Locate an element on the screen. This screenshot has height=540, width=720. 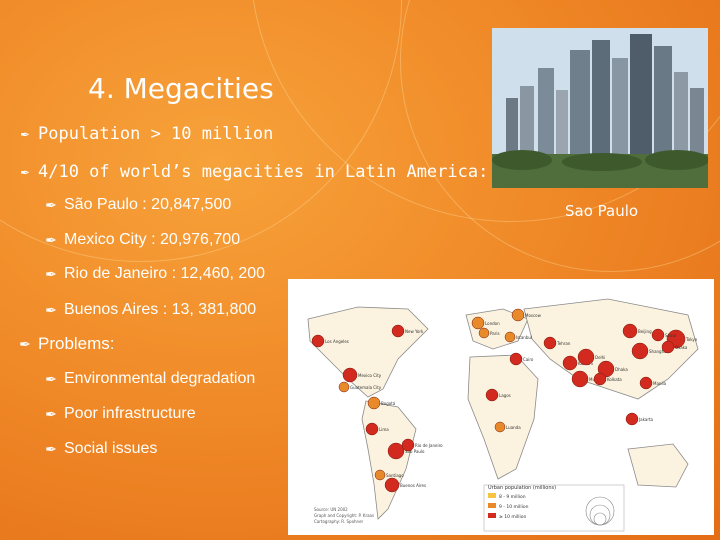
city-label: Paris is located at coordinates (495, 333).